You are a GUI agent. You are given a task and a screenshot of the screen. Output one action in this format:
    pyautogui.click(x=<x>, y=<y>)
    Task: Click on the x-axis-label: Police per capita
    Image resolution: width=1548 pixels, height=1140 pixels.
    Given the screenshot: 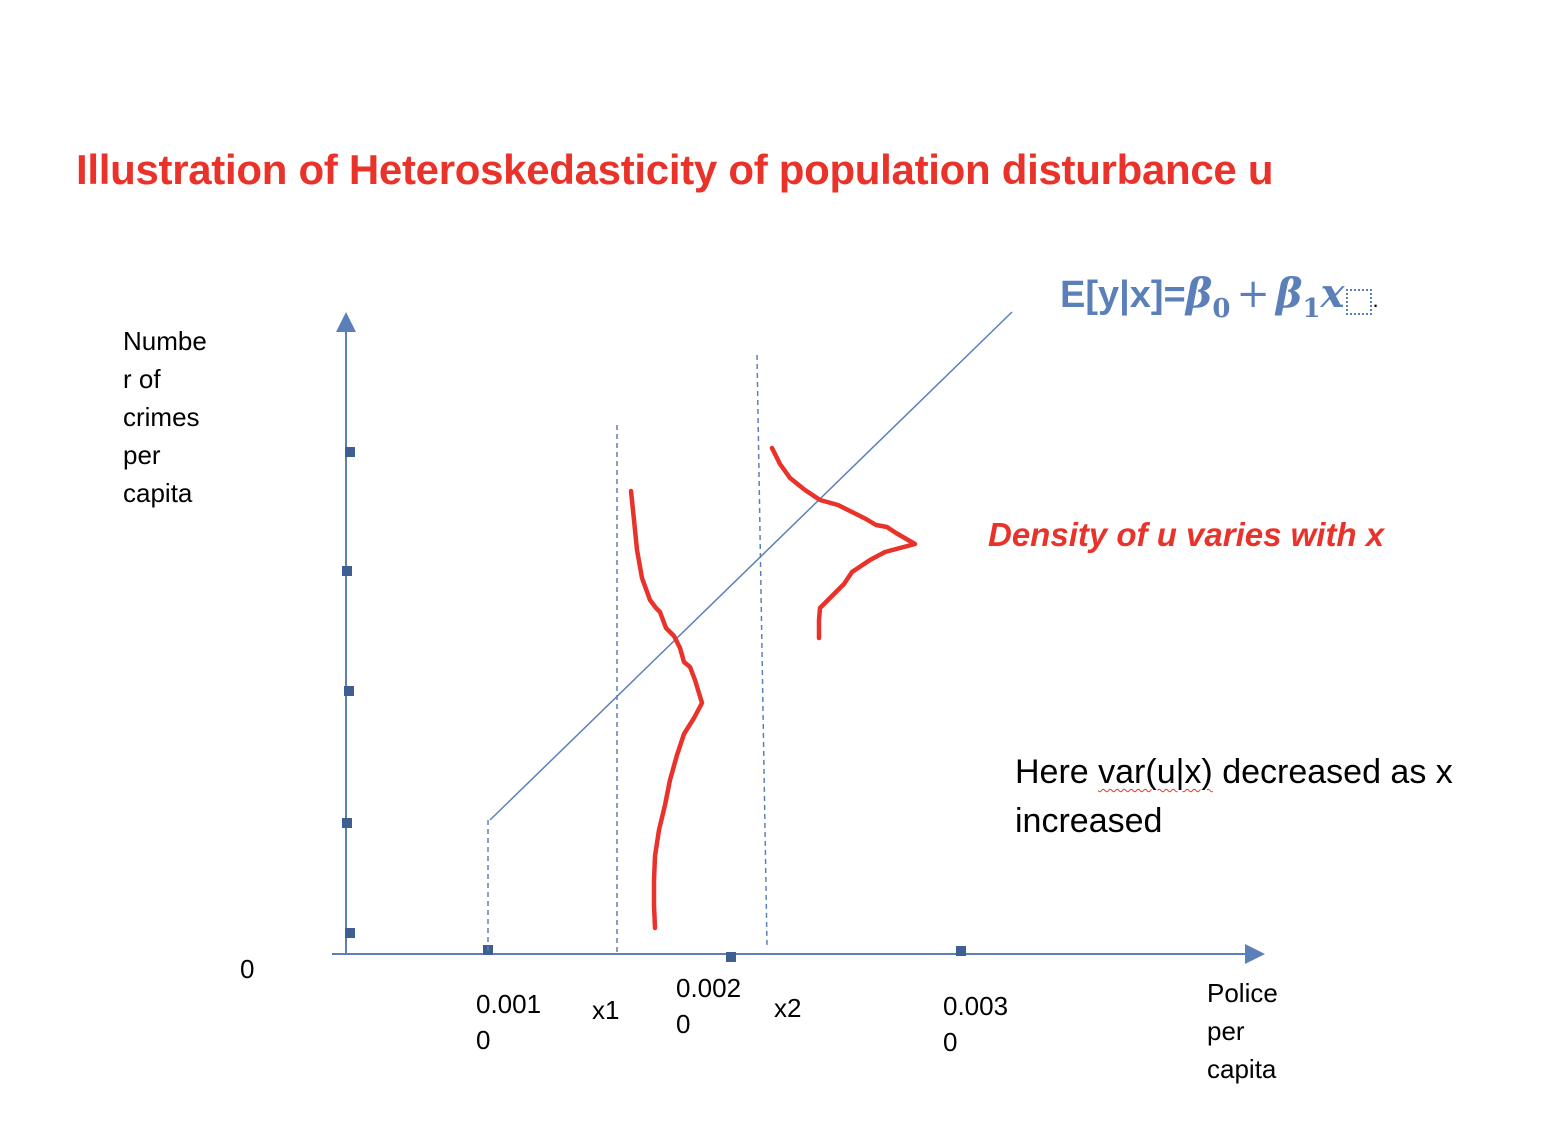 What is the action you would take?
    pyautogui.click(x=1242, y=1031)
    